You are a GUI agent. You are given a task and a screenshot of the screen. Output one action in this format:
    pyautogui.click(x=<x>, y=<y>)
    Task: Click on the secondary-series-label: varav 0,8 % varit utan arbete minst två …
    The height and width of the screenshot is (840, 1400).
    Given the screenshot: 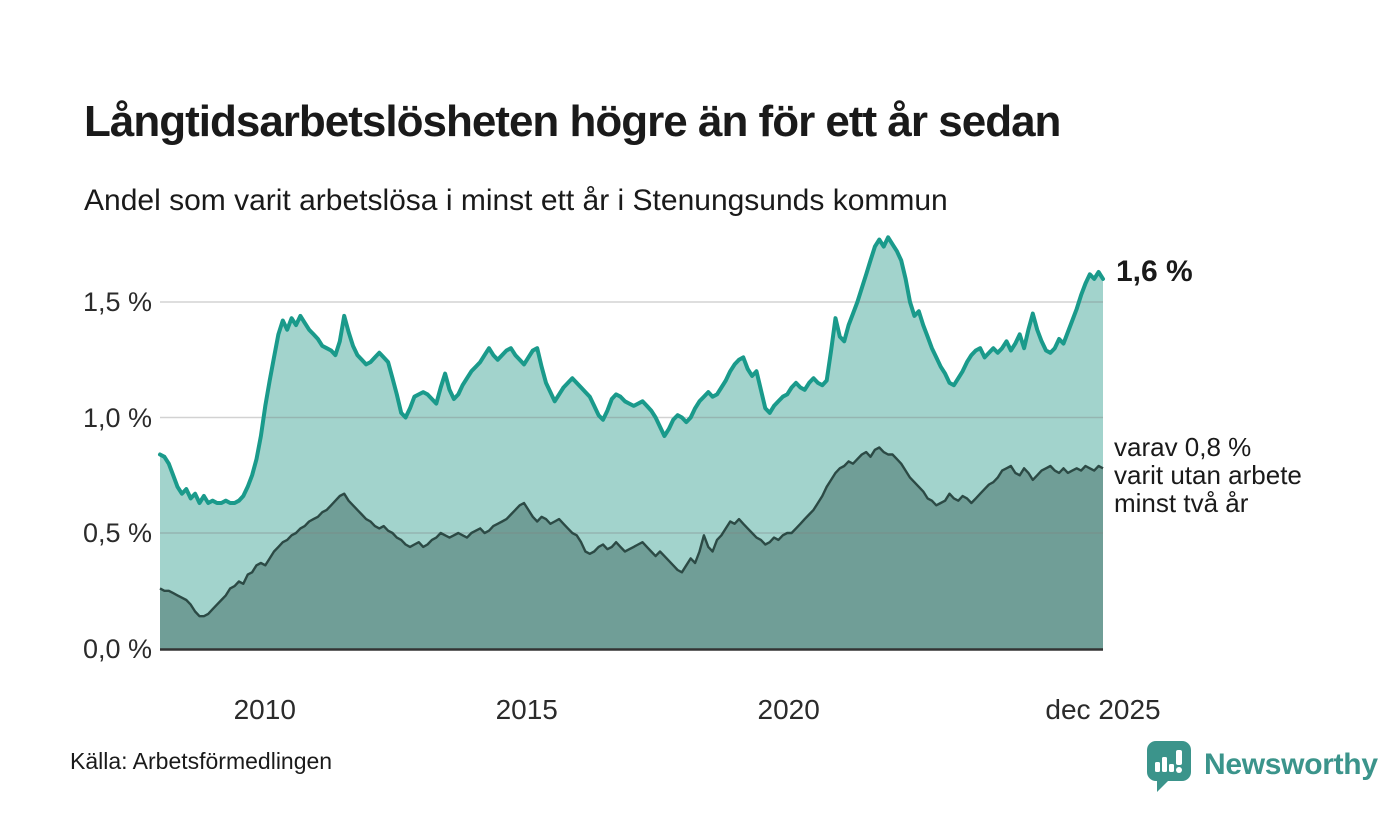 What is the action you would take?
    pyautogui.click(x=1208, y=475)
    